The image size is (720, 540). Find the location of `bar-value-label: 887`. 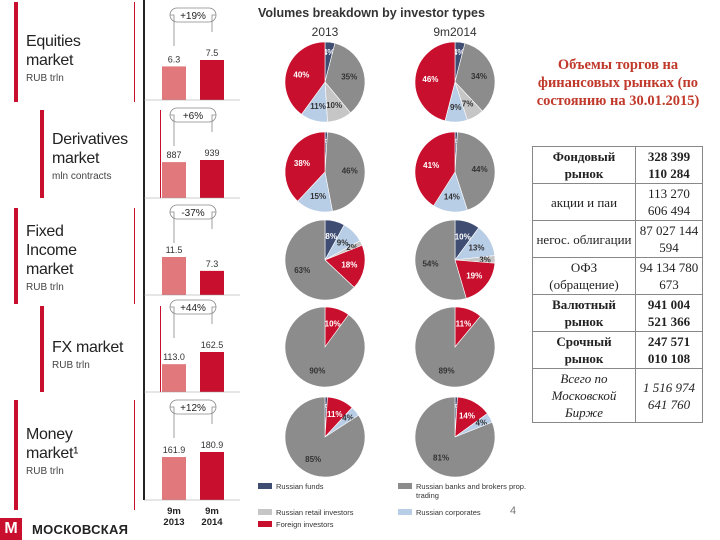

bar-value-label: 887 is located at coordinates (173, 155).